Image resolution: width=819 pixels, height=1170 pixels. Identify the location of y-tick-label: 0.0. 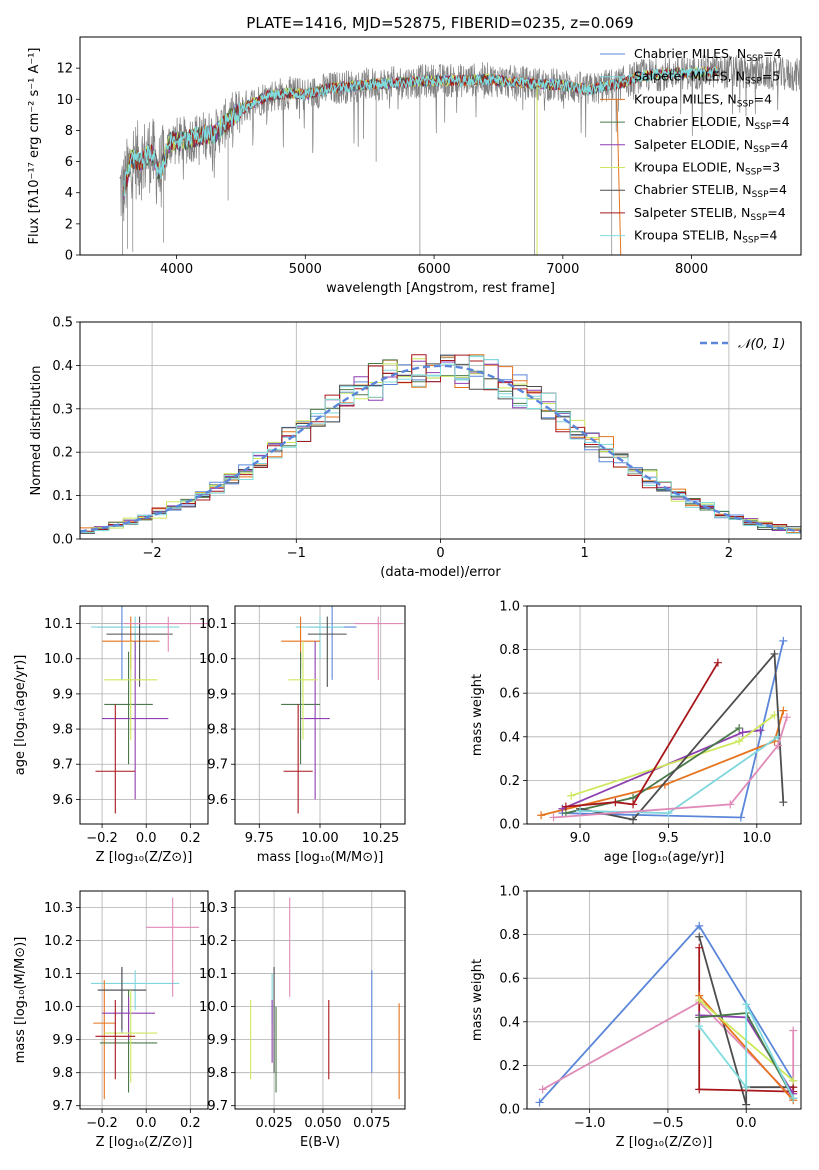
(509, 825).